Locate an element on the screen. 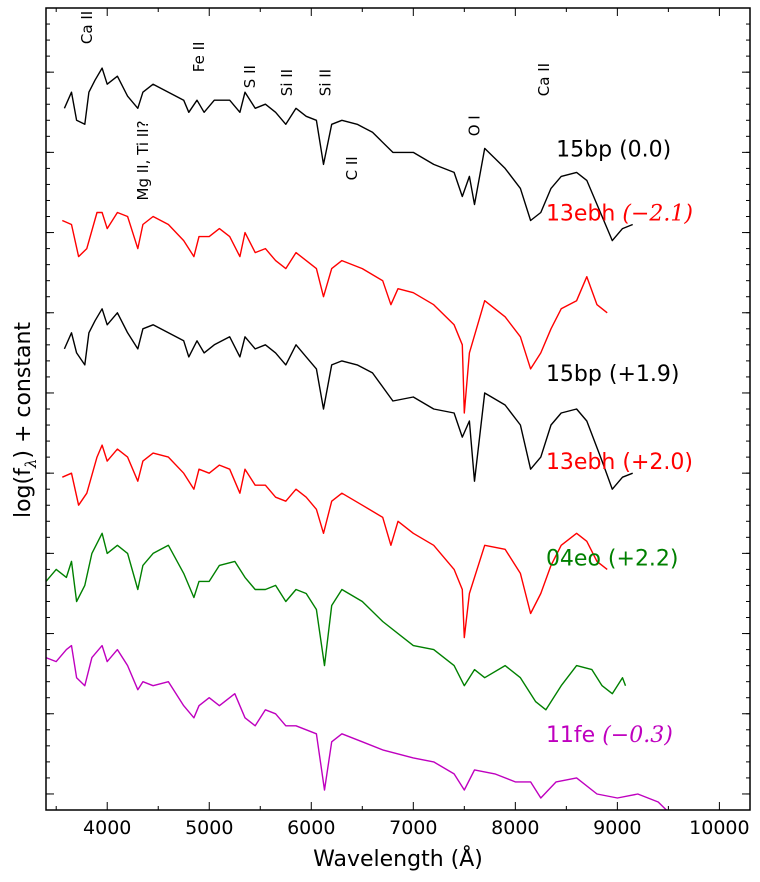 This screenshot has width=760, height=882. x-tick-label-10000: 10000 is located at coordinates (719, 828).